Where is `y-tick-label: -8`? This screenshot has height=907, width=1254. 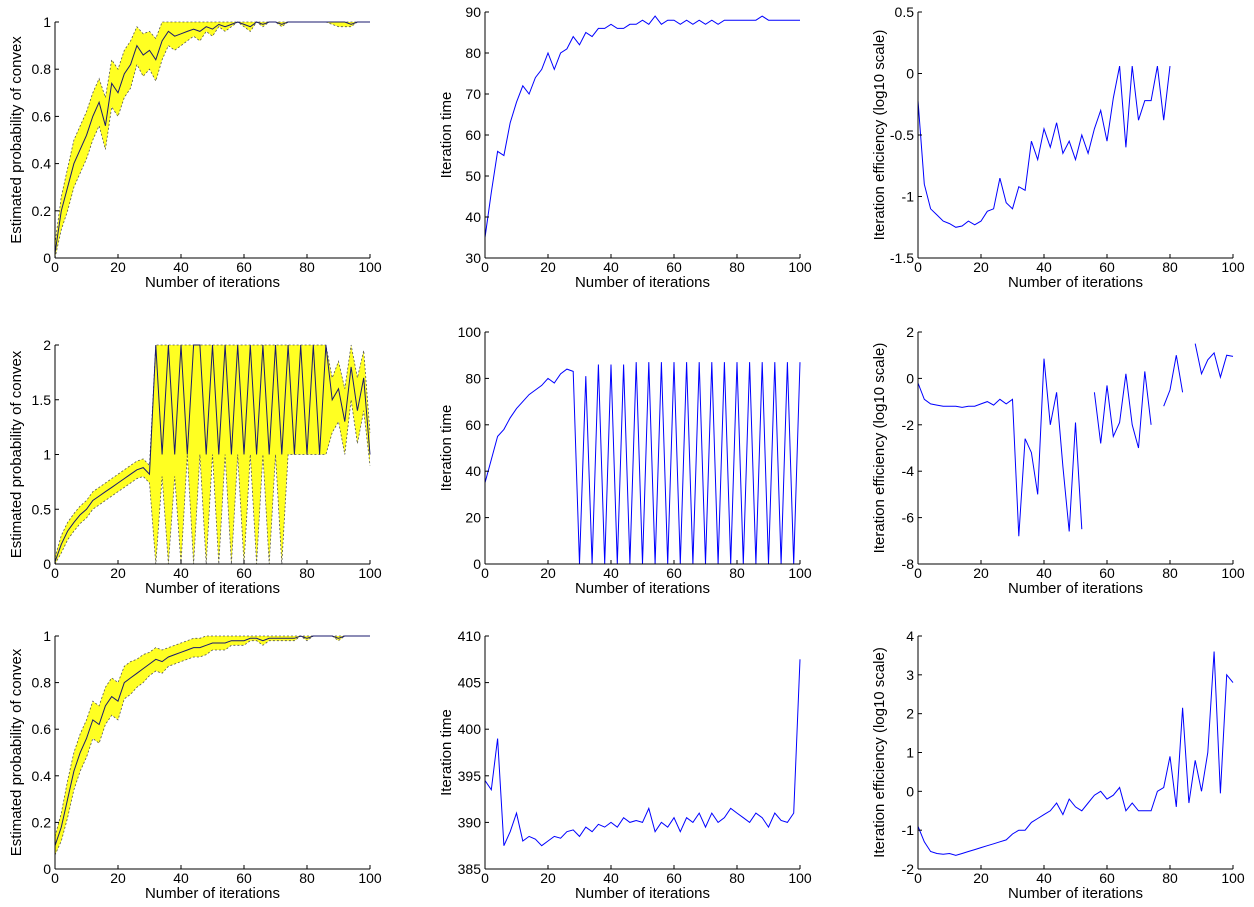 y-tick-label: -8 is located at coordinates (908, 564).